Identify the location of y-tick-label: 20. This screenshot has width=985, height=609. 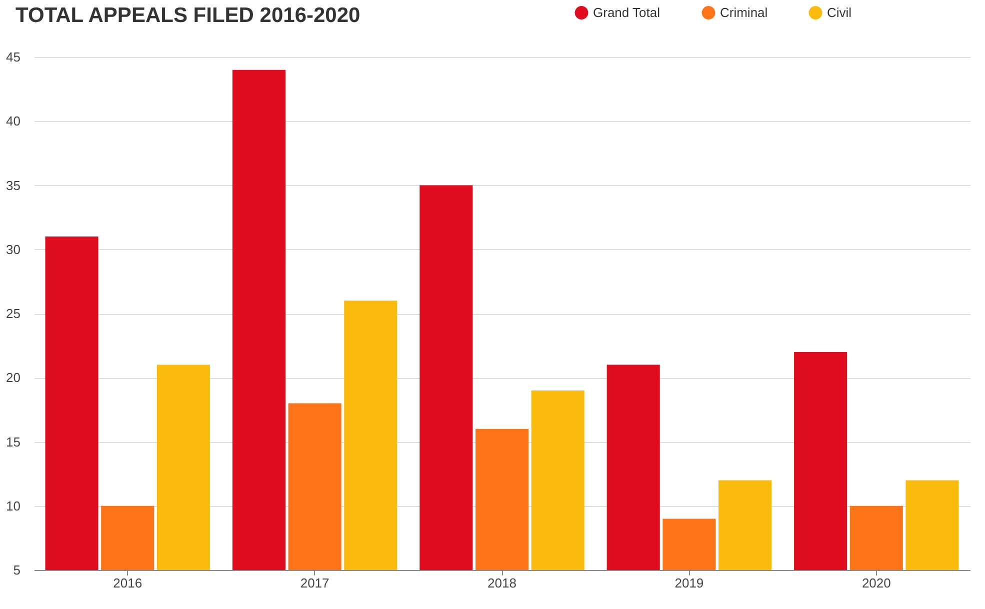
(13, 378).